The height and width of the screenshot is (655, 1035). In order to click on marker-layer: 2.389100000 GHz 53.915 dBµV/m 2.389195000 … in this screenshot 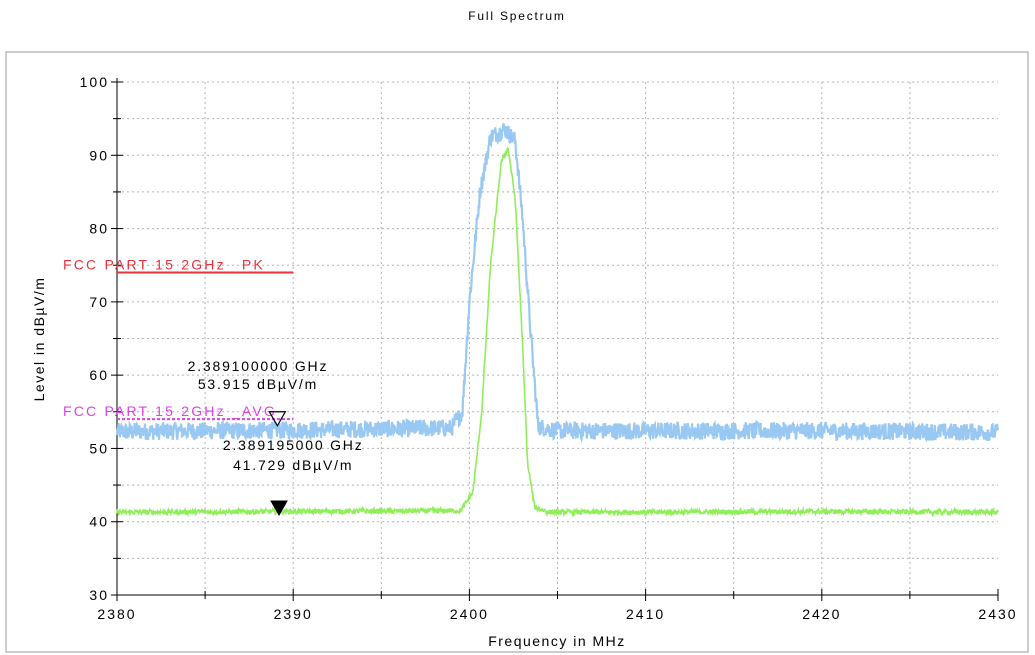, I will do `click(276, 437)`.